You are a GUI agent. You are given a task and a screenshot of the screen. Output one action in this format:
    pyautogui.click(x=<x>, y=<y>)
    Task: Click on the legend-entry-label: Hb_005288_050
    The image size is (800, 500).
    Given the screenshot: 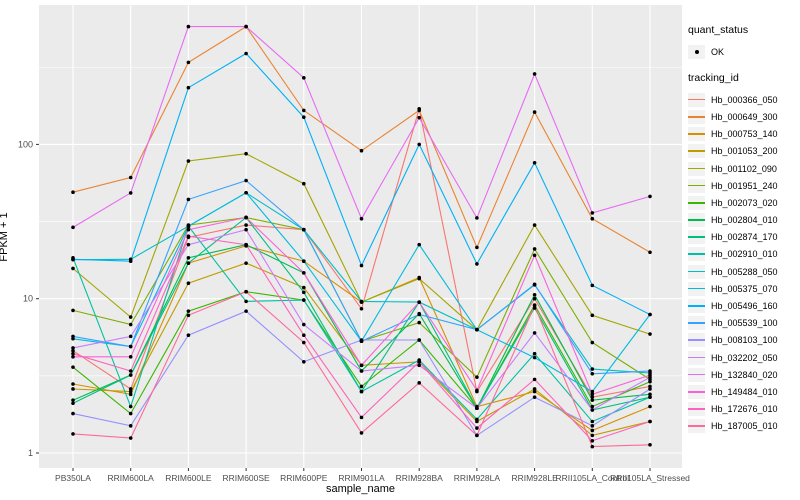 What is the action you would take?
    pyautogui.click(x=744, y=271)
    